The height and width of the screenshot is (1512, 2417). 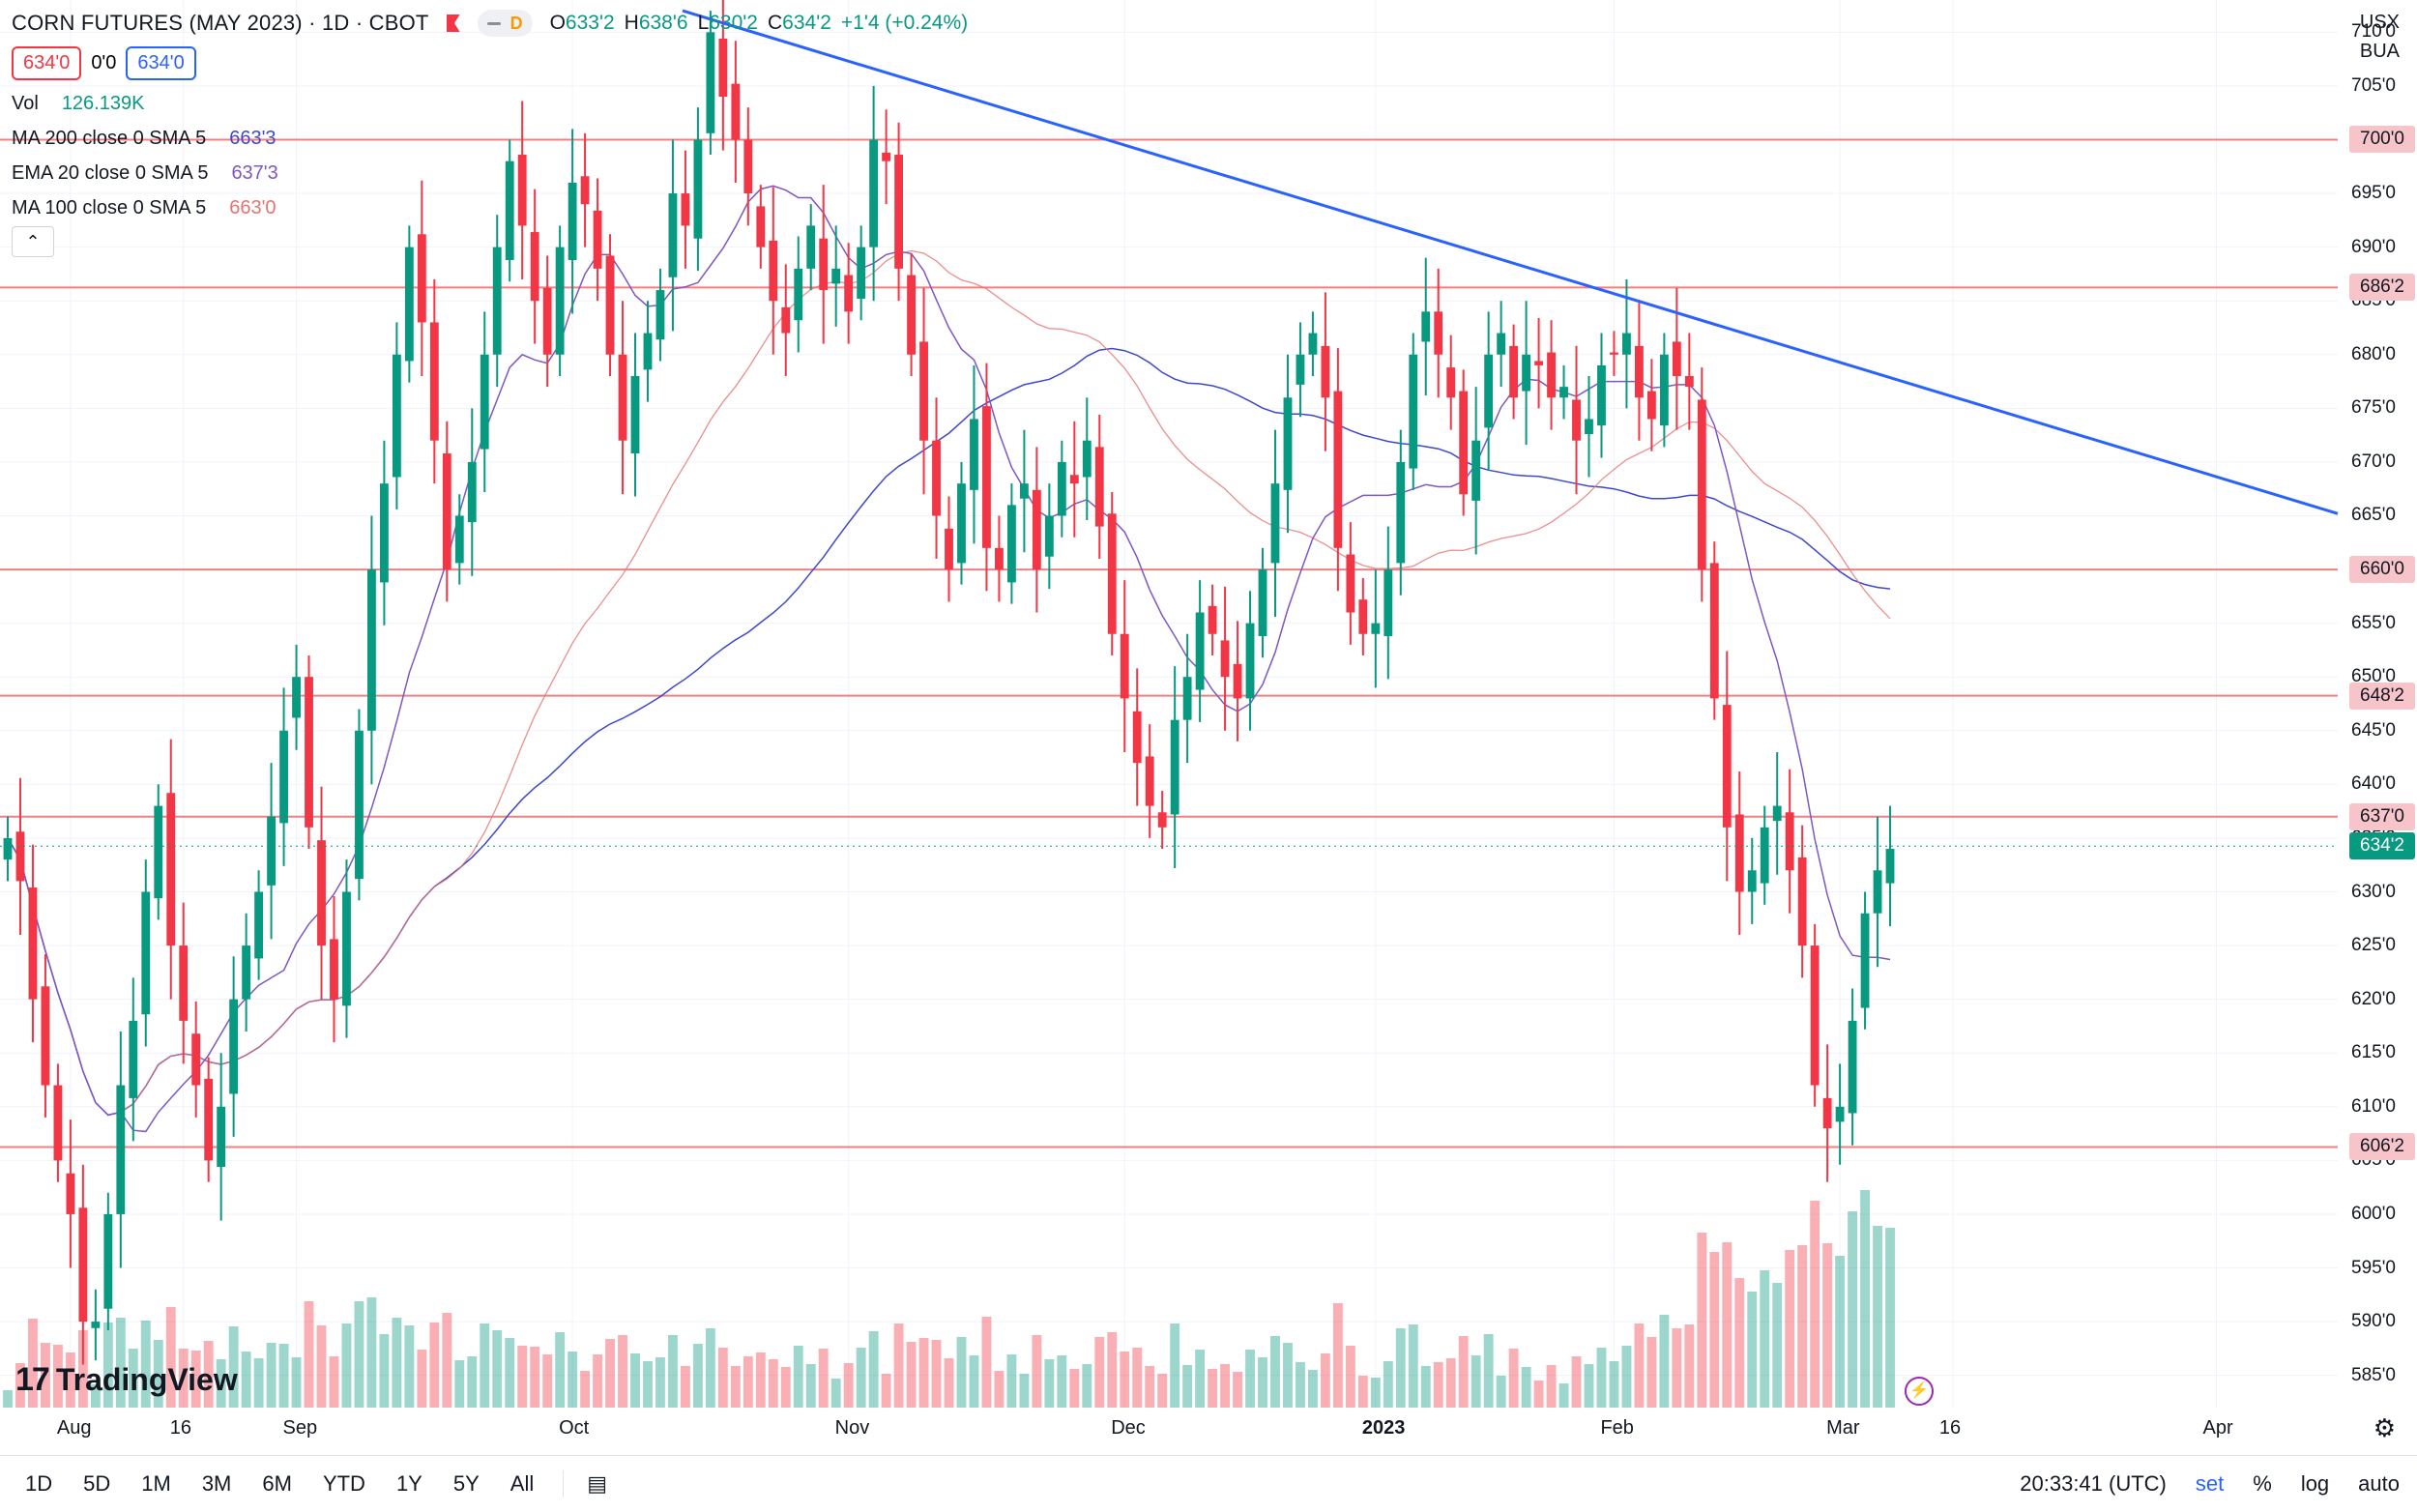 What do you see at coordinates (2382, 570) in the screenshot?
I see `hline-price-label: 660'0` at bounding box center [2382, 570].